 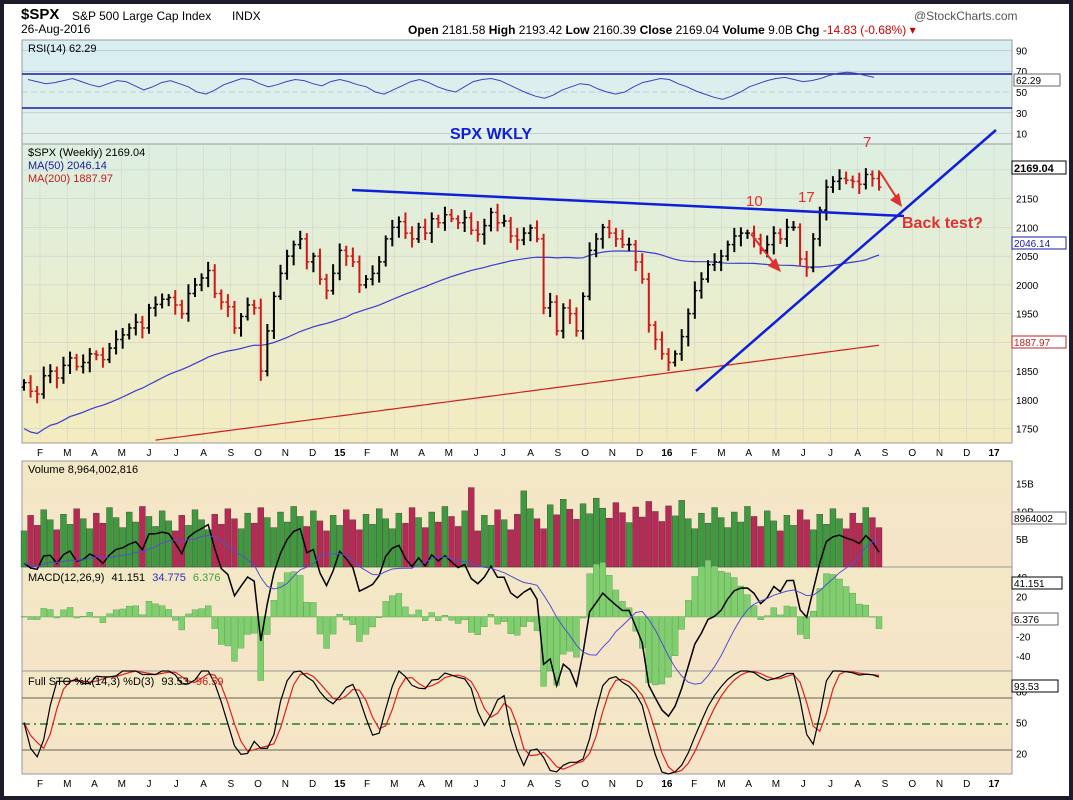 What do you see at coordinates (1032, 244) in the screenshot?
I see `svg-text: 2046.14` at bounding box center [1032, 244].